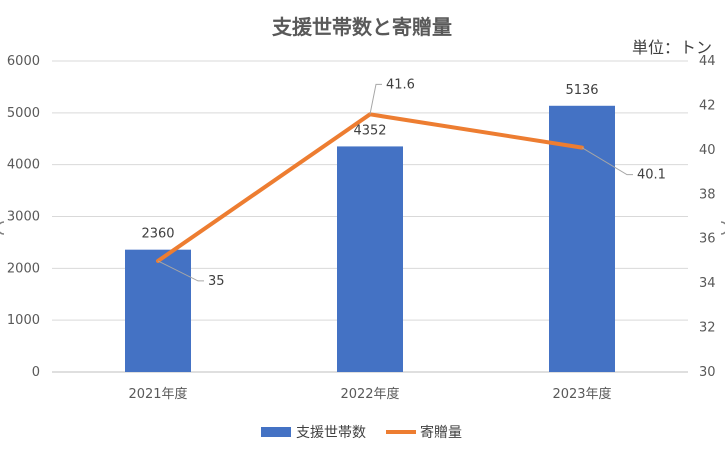 The width and height of the screenshot is (725, 452). Describe the element at coordinates (331, 433) in the screenshot. I see `legend-label-bar: 支援世帯数` at that location.